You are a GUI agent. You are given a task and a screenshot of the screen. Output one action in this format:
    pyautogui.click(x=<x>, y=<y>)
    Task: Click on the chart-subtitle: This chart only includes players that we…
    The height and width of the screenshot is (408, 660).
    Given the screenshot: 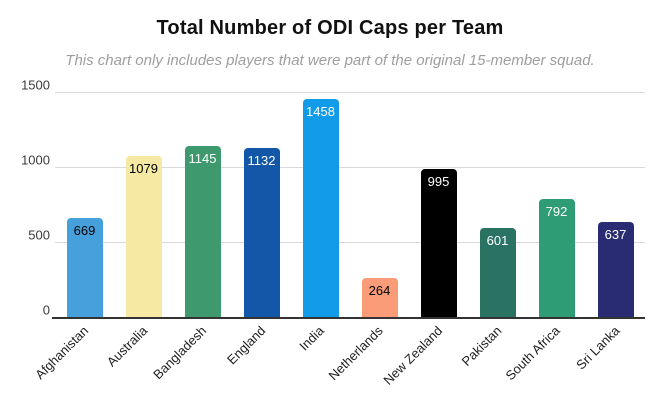 What is the action you would take?
    pyautogui.click(x=330, y=60)
    